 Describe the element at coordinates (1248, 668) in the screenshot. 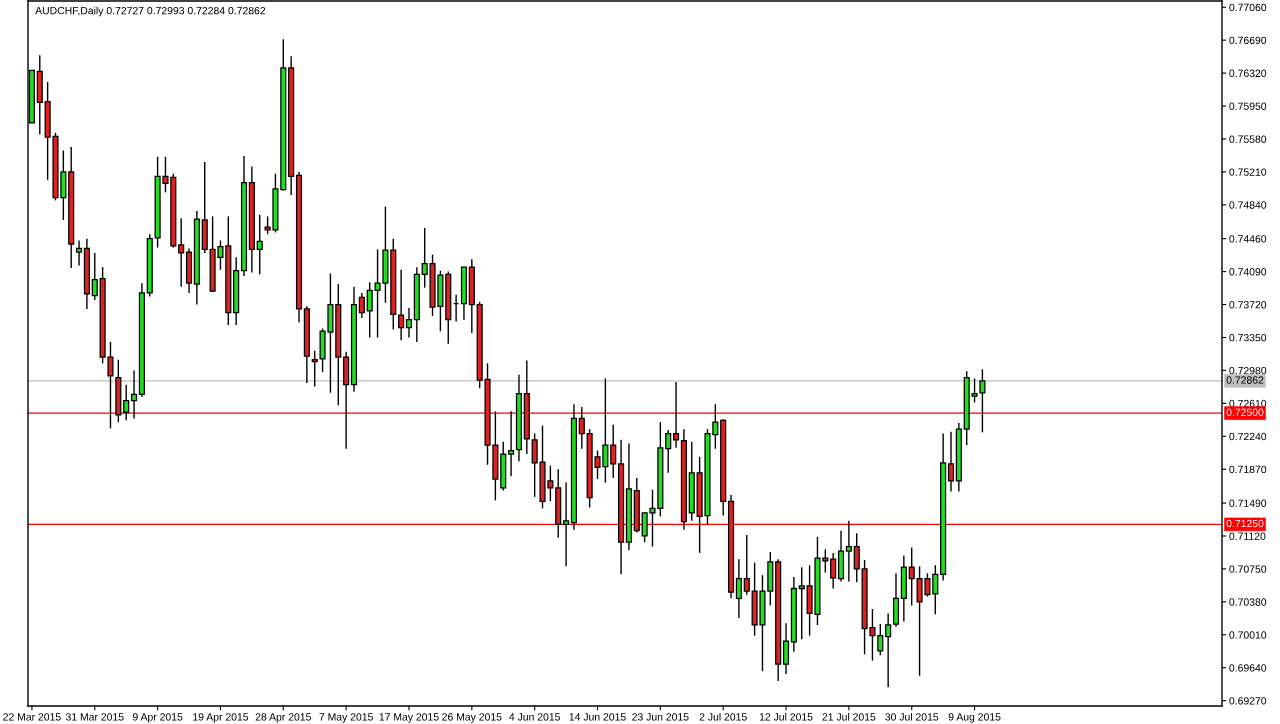

I see `y-tick-label: 0.69640` at that location.